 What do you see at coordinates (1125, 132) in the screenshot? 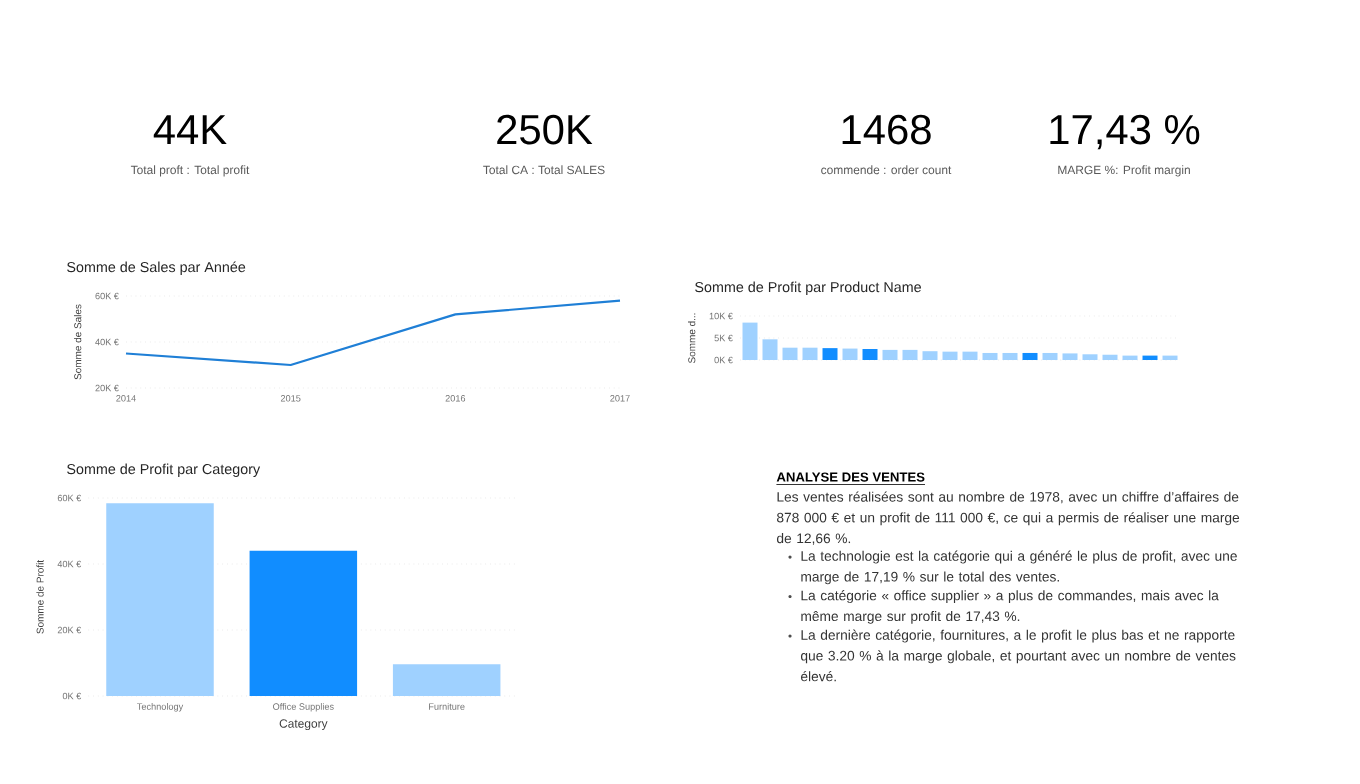
I see `text: 17,43 %` at bounding box center [1125, 132].